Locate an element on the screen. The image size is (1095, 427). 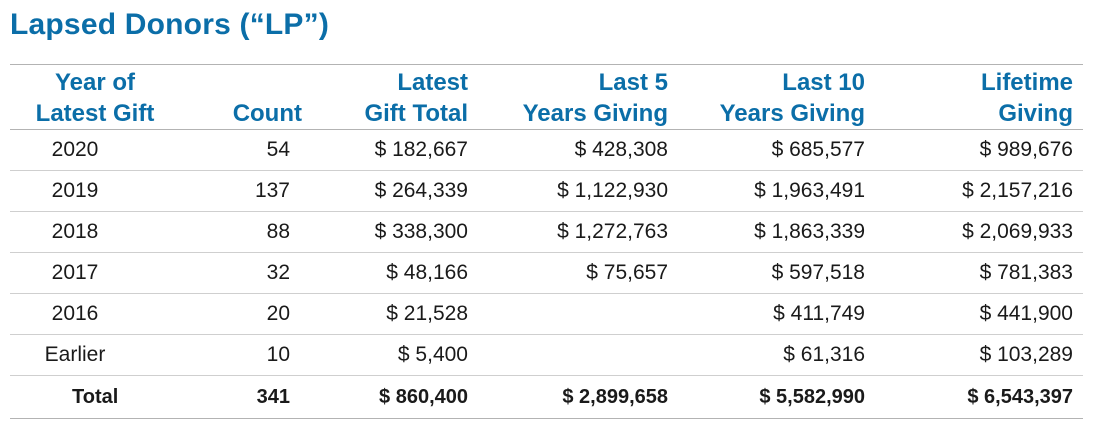
cell-latest-gift-total: $ 5,400 is located at coordinates (432, 354).